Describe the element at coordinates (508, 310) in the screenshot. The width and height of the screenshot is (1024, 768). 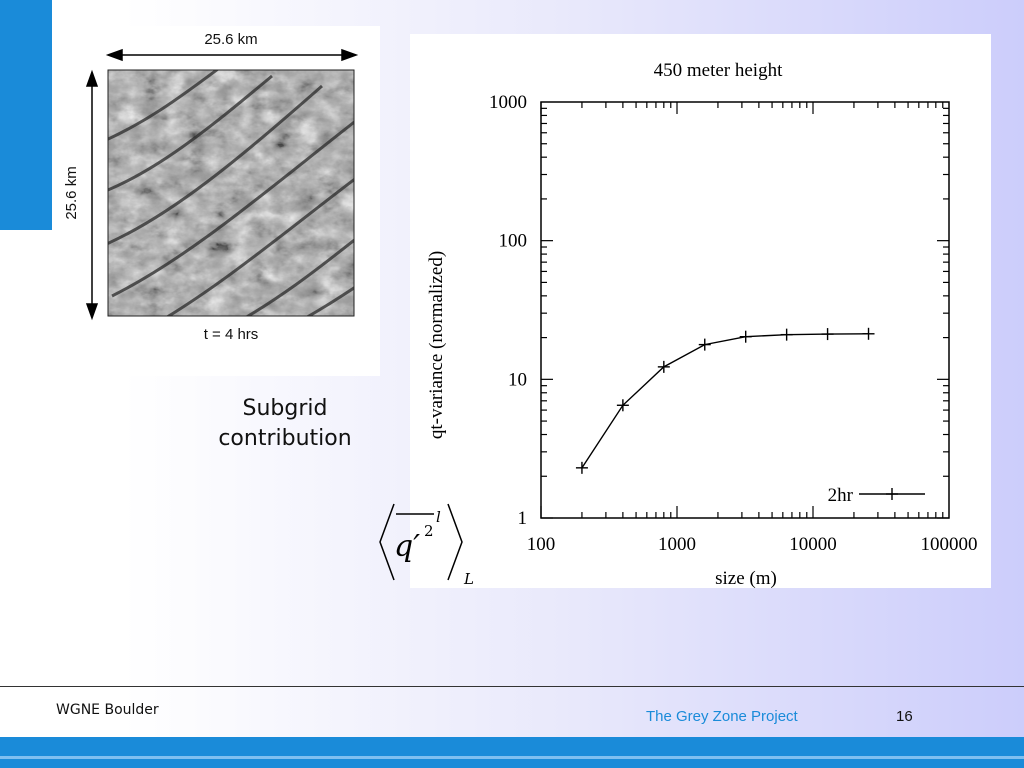
I see `y-tick-labels: 1 10 100 1000` at that location.